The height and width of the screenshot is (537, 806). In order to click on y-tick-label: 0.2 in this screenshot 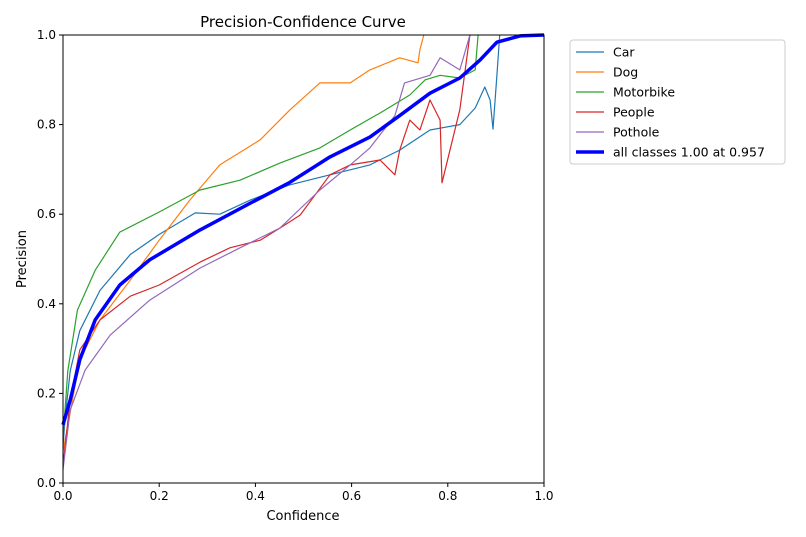, I will do `click(46, 393)`.